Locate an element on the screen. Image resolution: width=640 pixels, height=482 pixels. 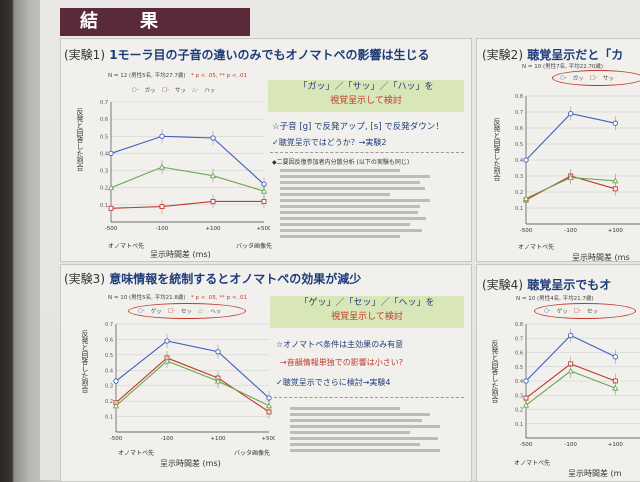
exp4-xtick-left: オノマトペ先 is located at coordinates (532, 463).